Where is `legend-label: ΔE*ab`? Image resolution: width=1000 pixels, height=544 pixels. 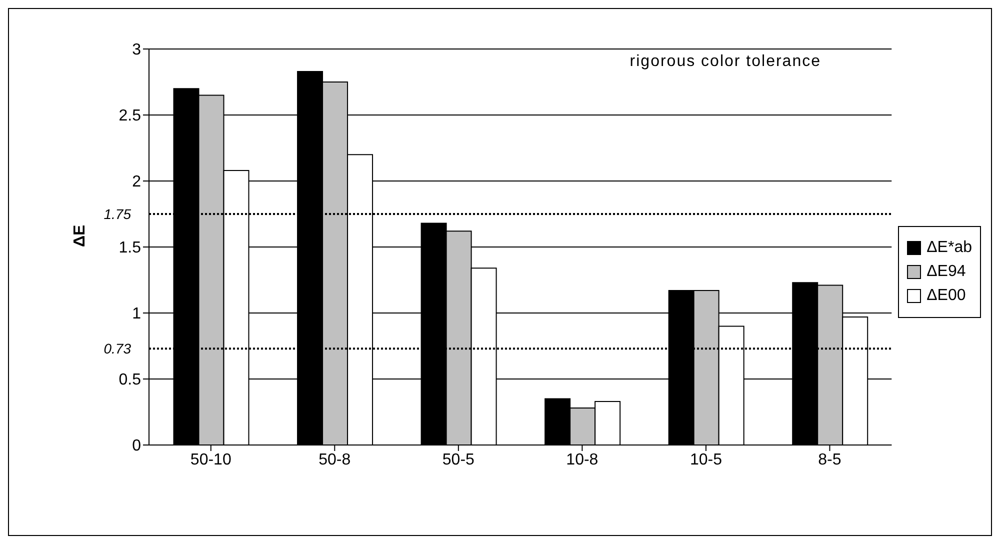
legend-label: ΔE*ab is located at coordinates (949, 248).